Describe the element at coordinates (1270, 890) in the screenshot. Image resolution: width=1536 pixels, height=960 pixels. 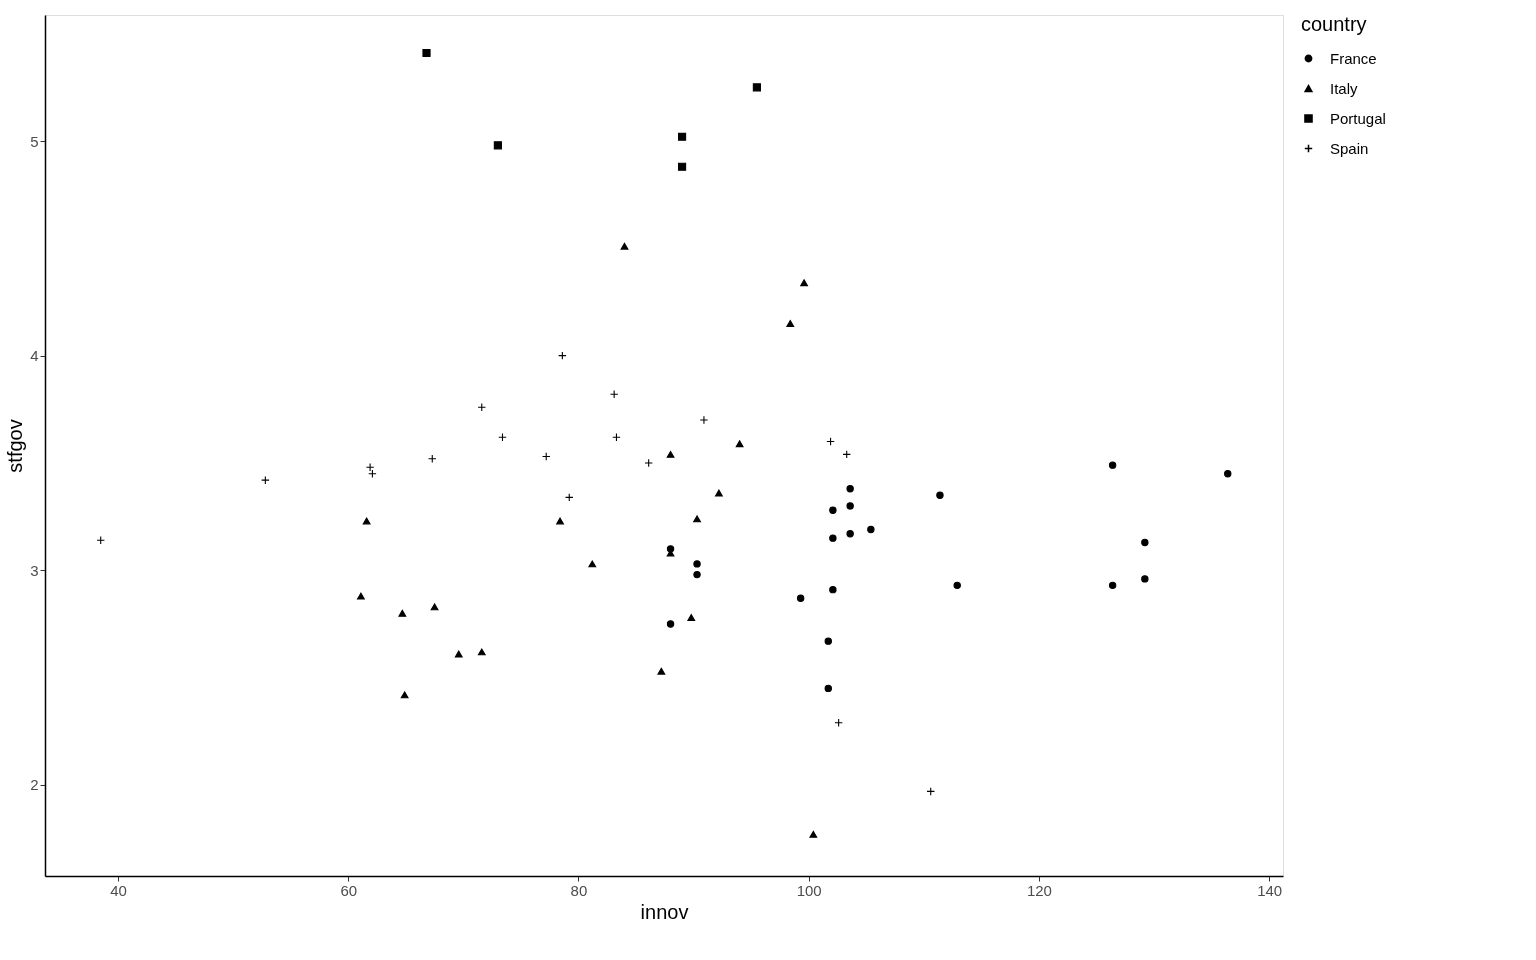
I see `x-tick-label: 140` at that location.